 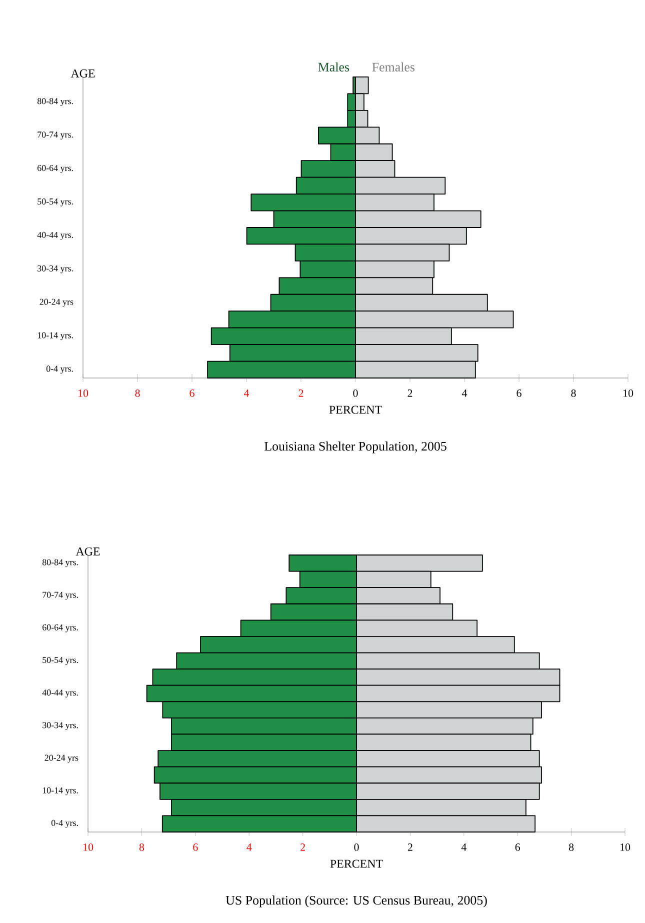 I want to click on text: Louisiana Shelter Population, 2005, so click(x=355, y=448).